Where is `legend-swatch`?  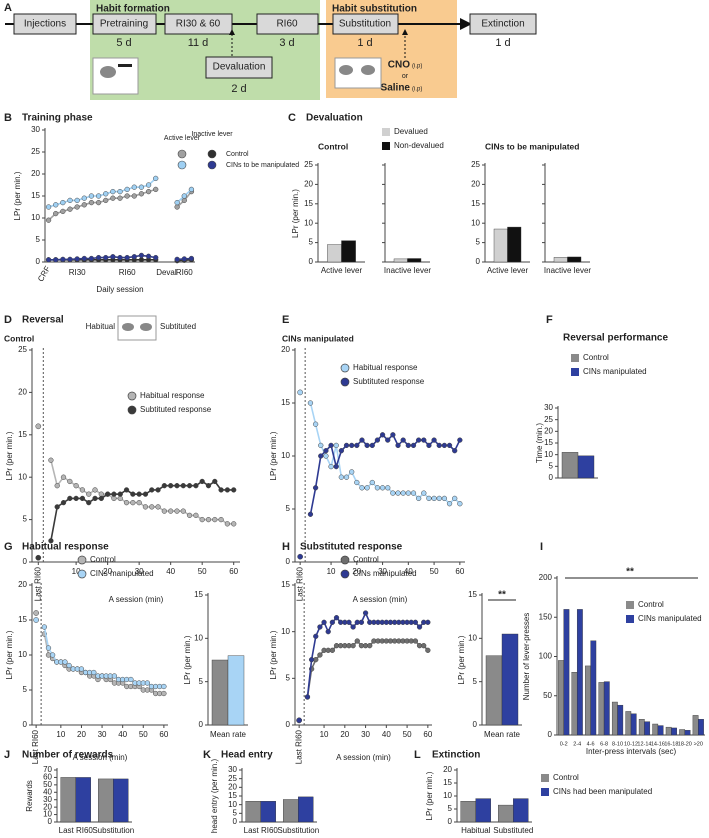
legend-swatch is located at coordinates (630, 605).